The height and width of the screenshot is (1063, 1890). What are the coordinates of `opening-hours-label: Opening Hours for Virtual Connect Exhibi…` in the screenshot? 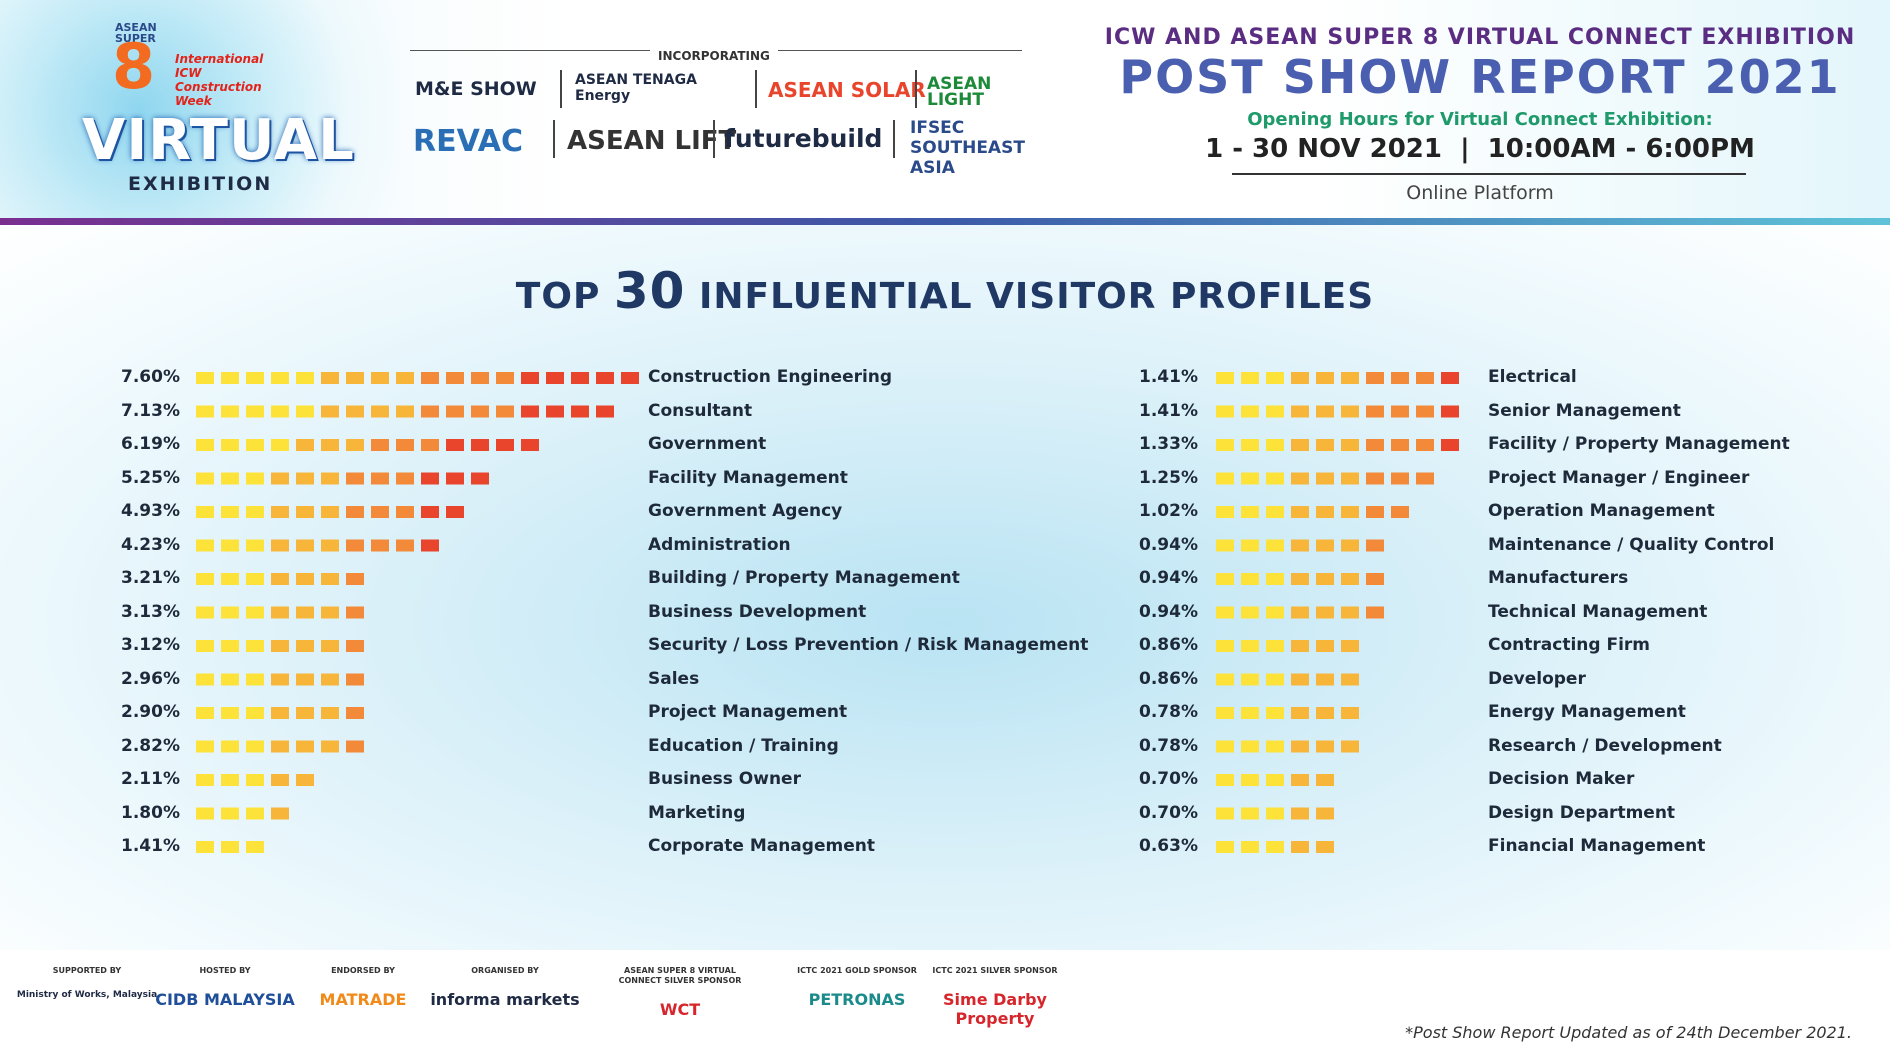 It's located at (1480, 119).